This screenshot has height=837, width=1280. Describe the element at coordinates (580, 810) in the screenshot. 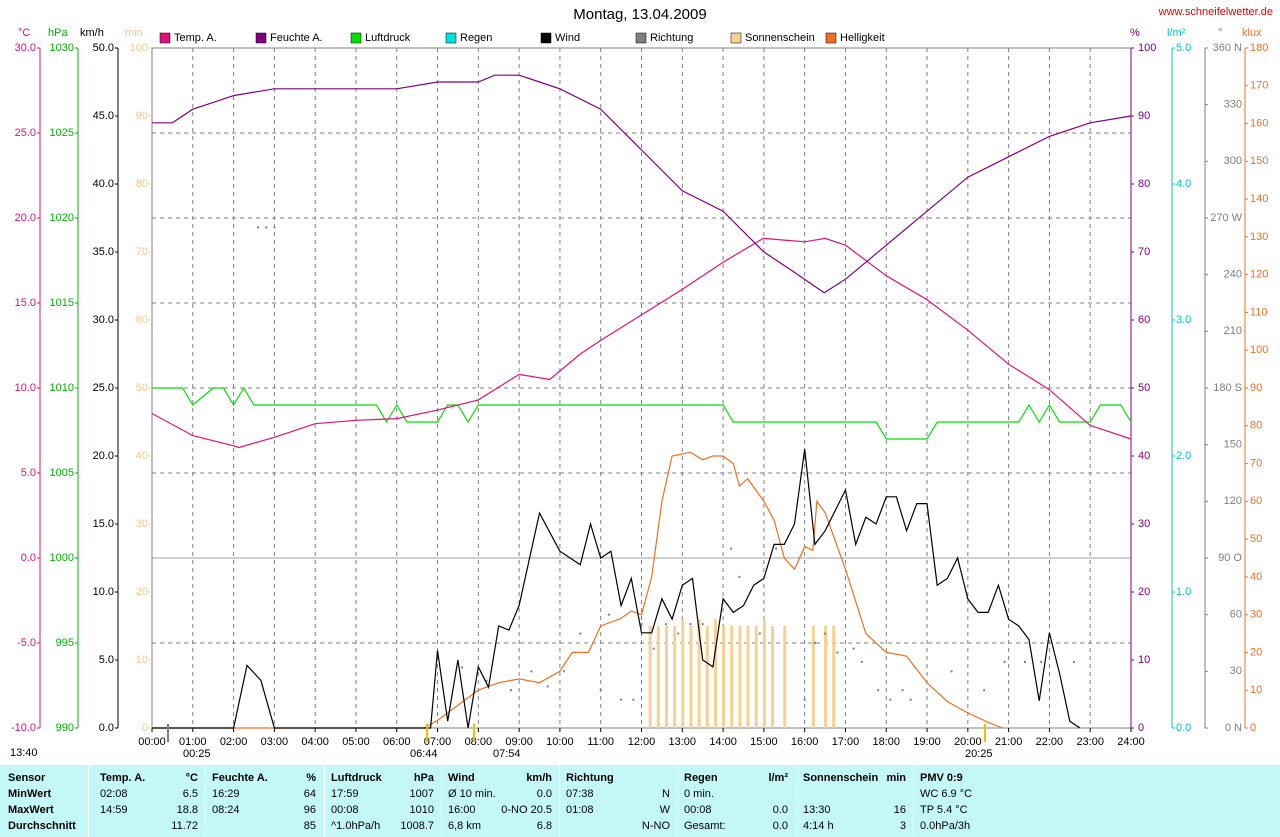

I see `table-cell: 01:08` at that location.